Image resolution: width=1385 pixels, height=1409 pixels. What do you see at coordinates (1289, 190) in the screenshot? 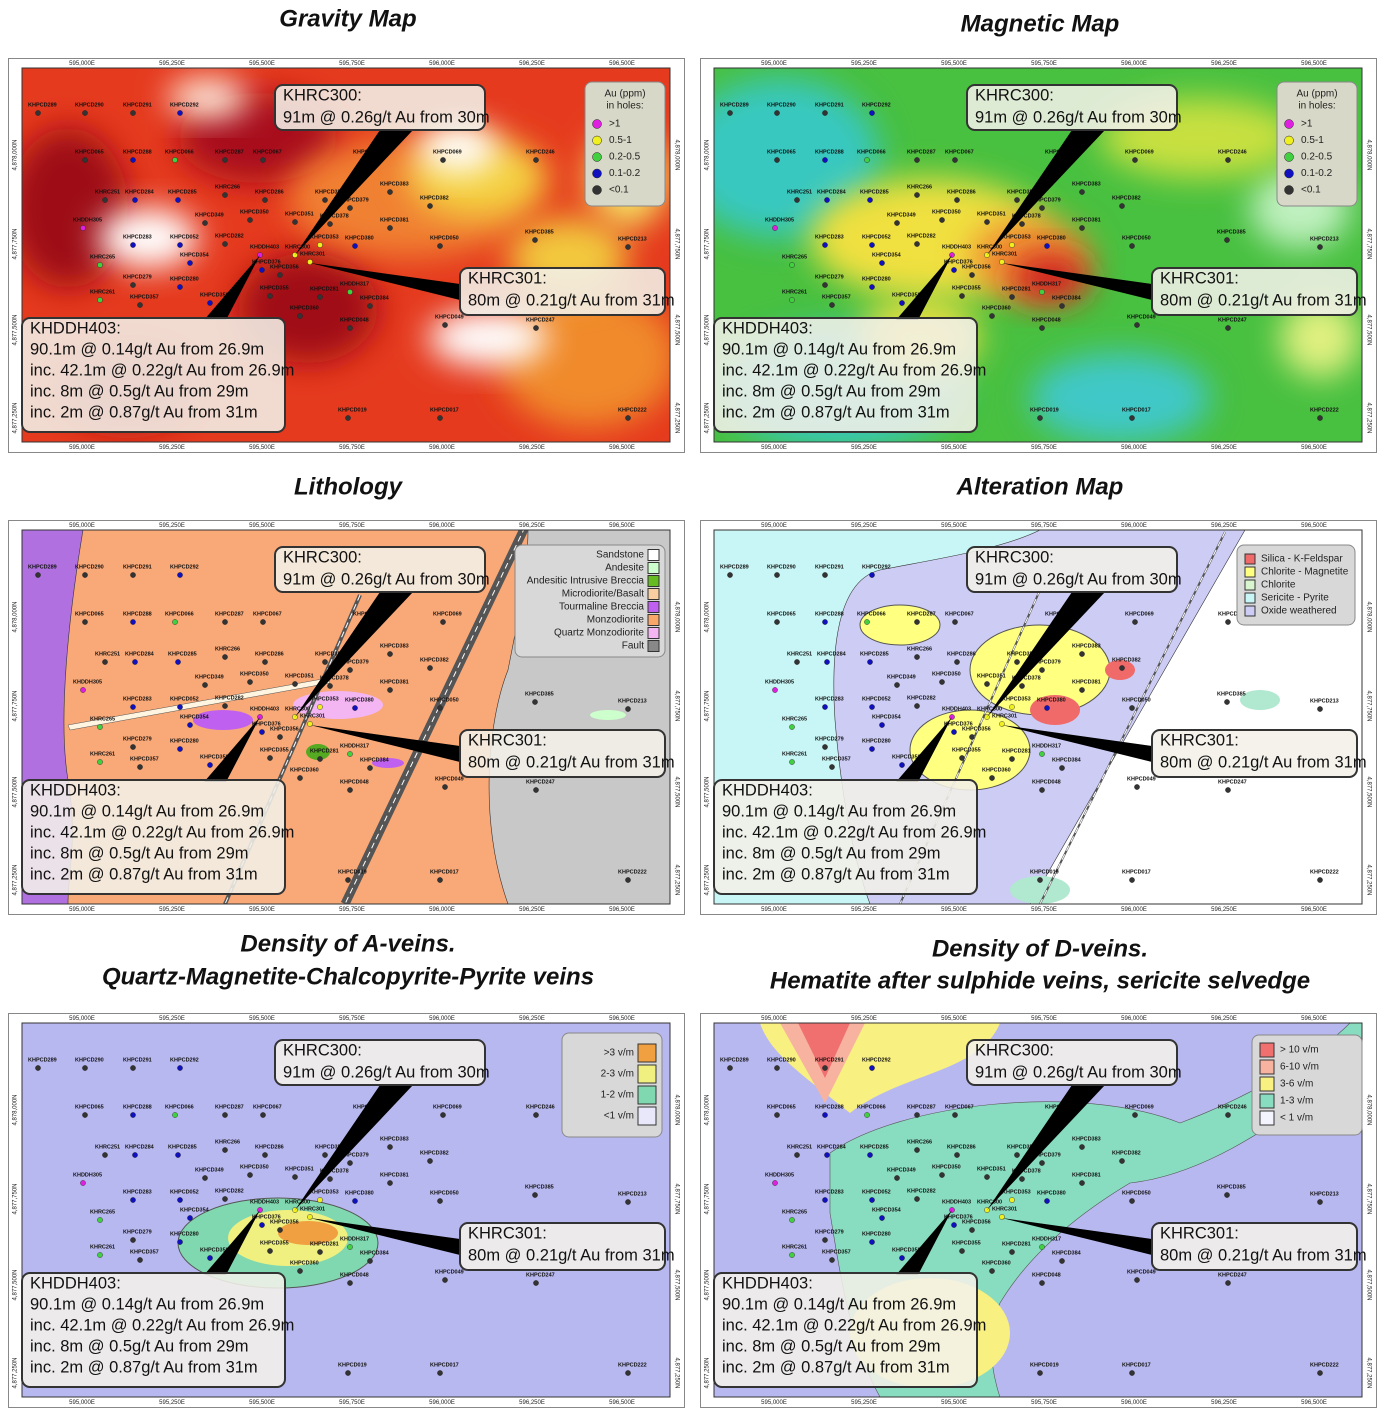
I see `legend-dot` at bounding box center [1289, 190].